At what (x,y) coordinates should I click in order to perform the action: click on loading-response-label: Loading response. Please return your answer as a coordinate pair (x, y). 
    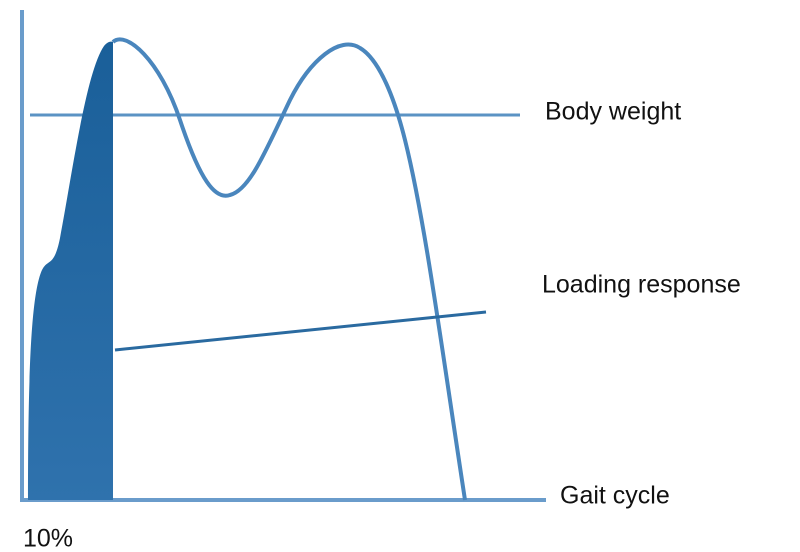
    Looking at the image, I should click on (641, 285).